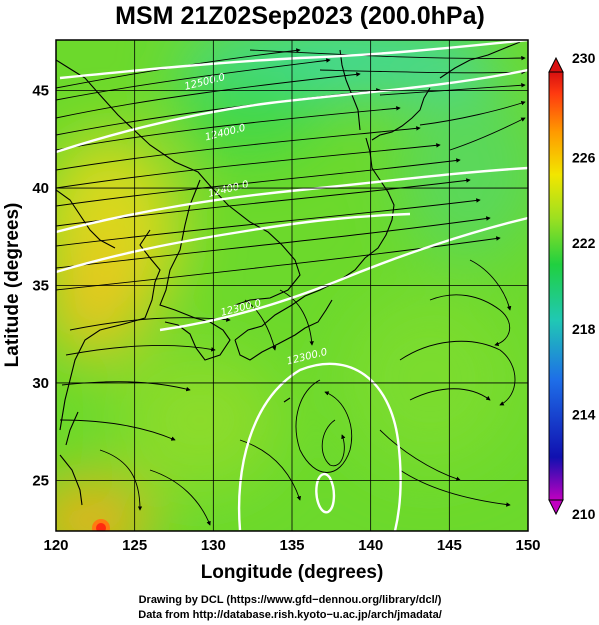 The height and width of the screenshot is (625, 599). Describe the element at coordinates (40, 480) in the screenshot. I see `y-tick-label: 25` at that location.